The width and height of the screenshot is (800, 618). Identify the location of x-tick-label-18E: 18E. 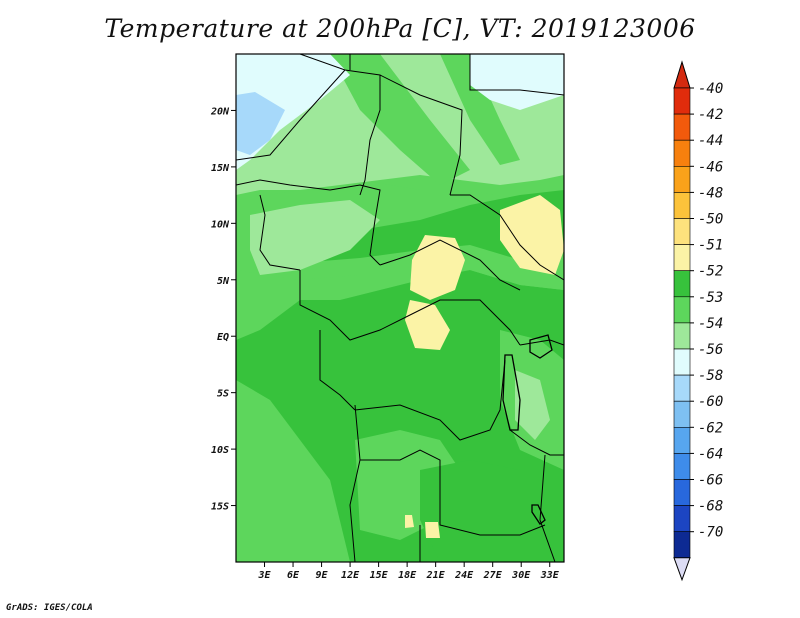
(407, 575).